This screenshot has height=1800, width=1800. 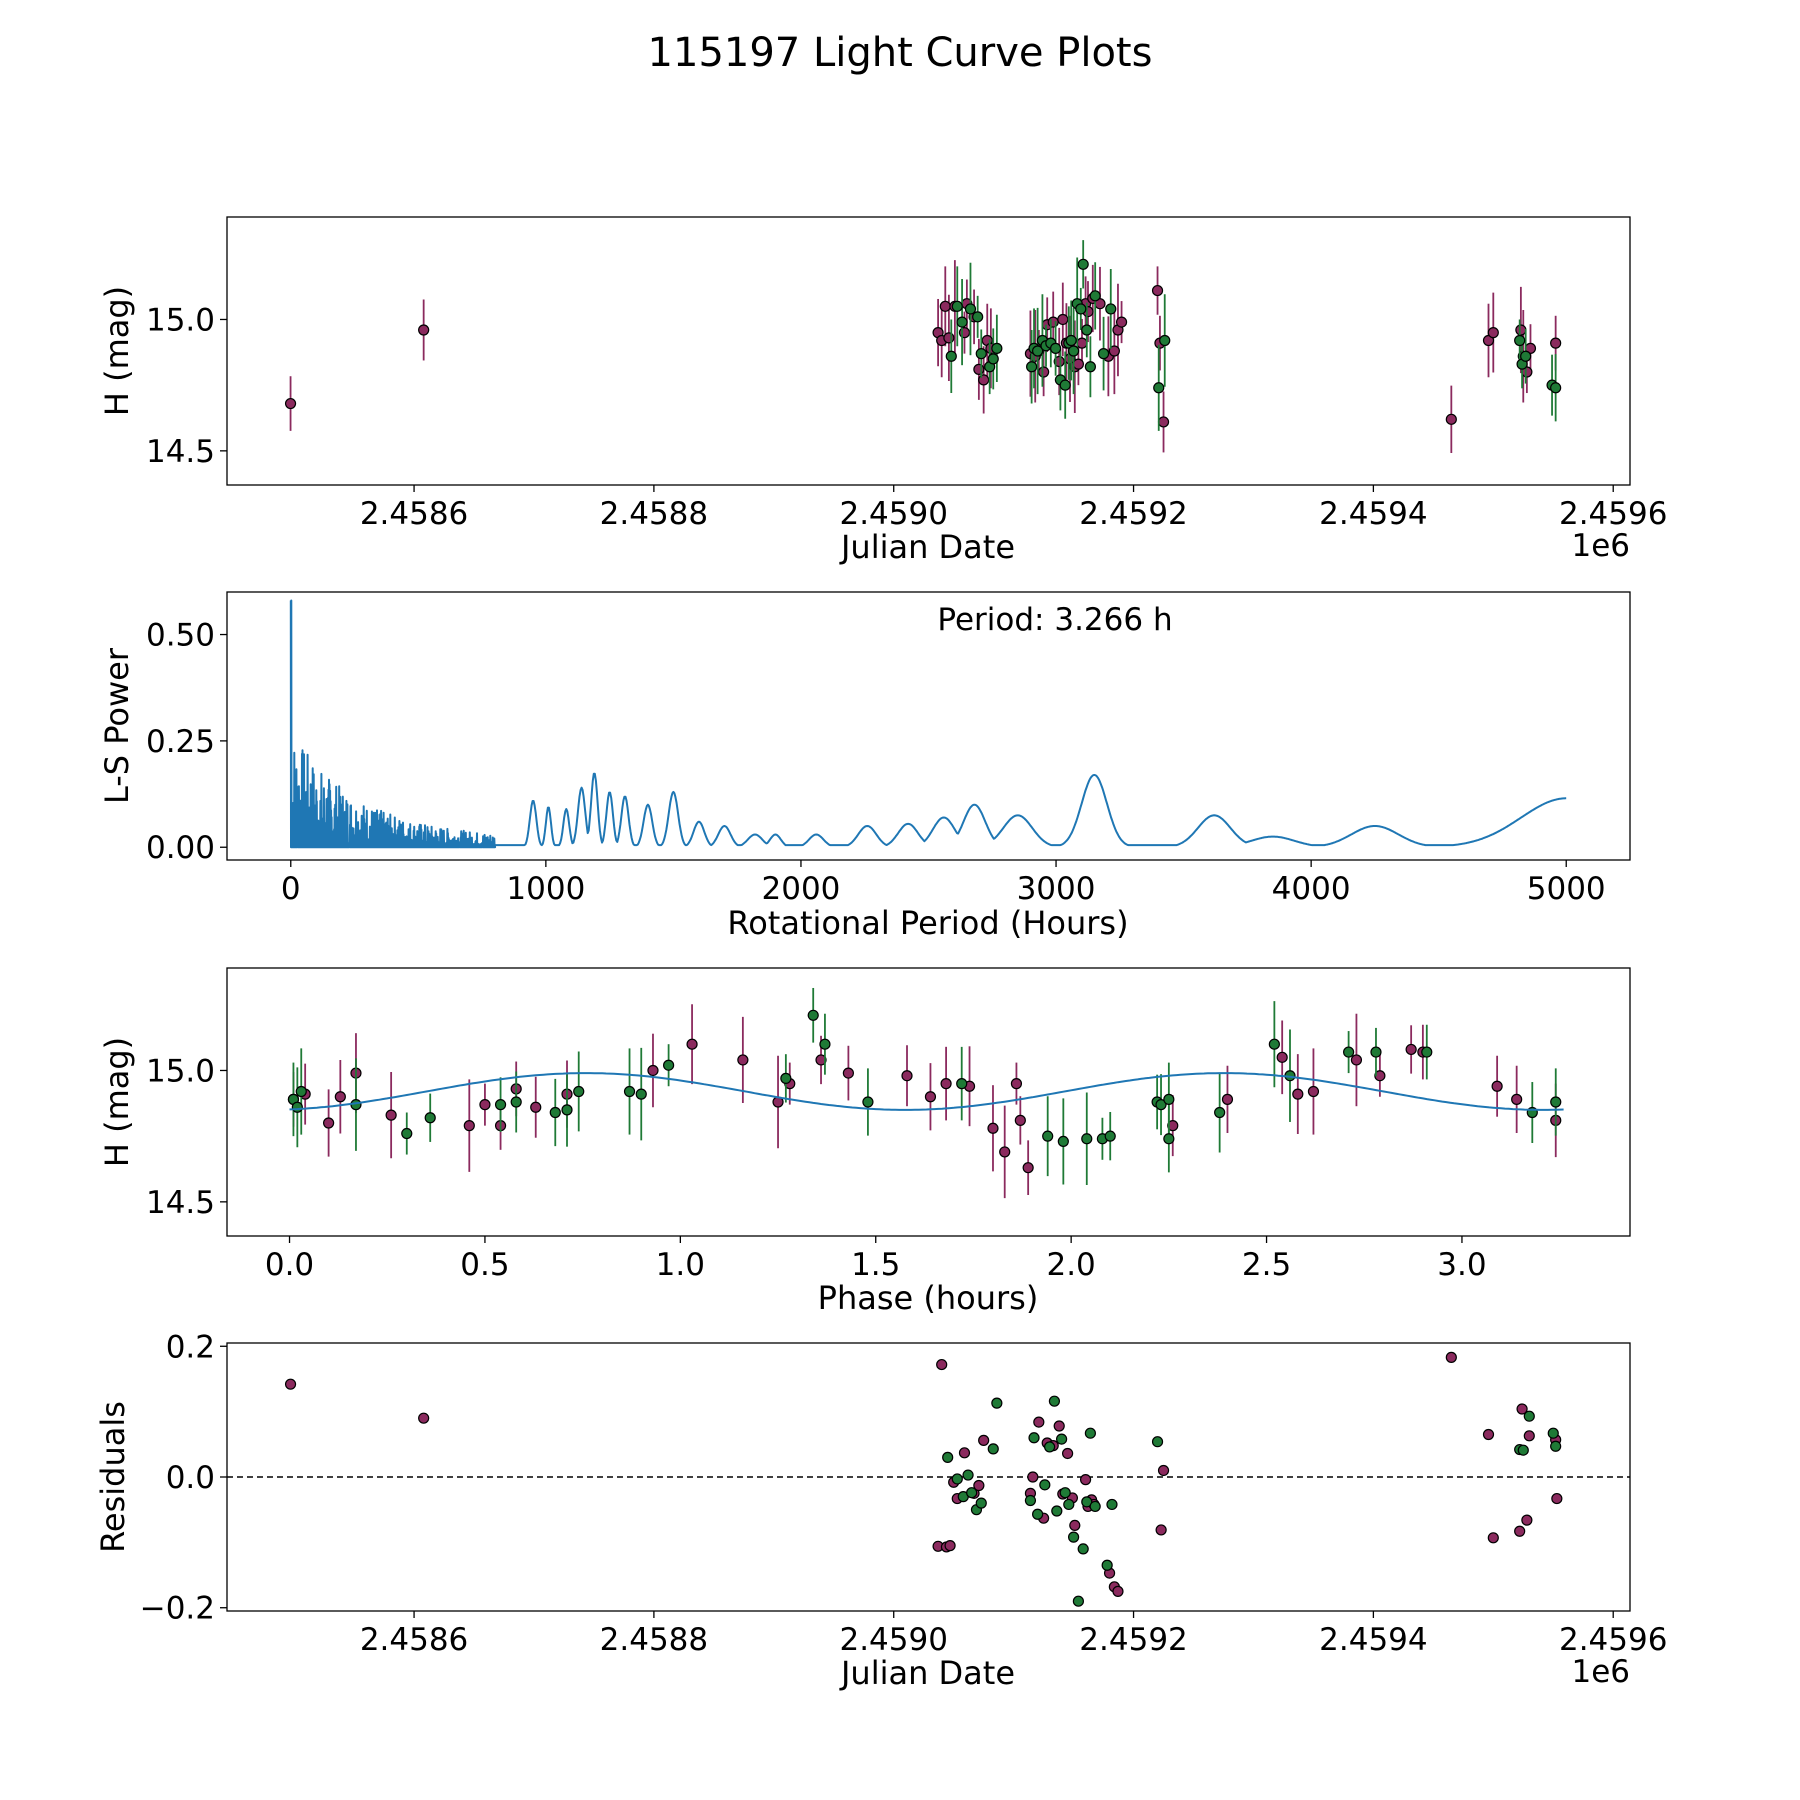 I want to click on phased-xlabel: Phase (hours), so click(x=928, y=1298).